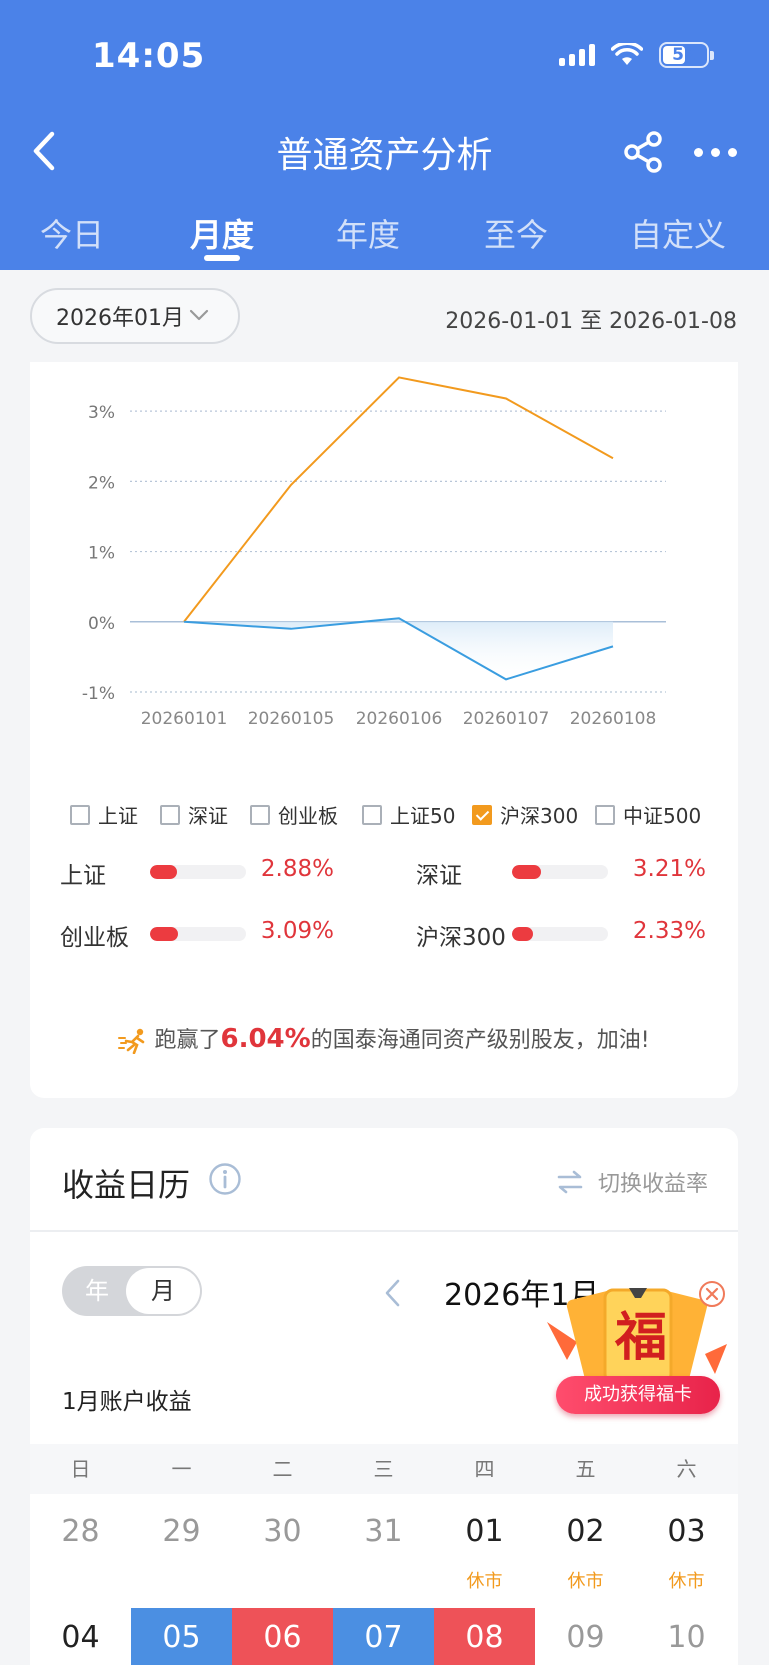 Image resolution: width=769 pixels, height=1665 pixels. What do you see at coordinates (368, 235) in the screenshot?
I see `tab-yearly: 年度` at bounding box center [368, 235].